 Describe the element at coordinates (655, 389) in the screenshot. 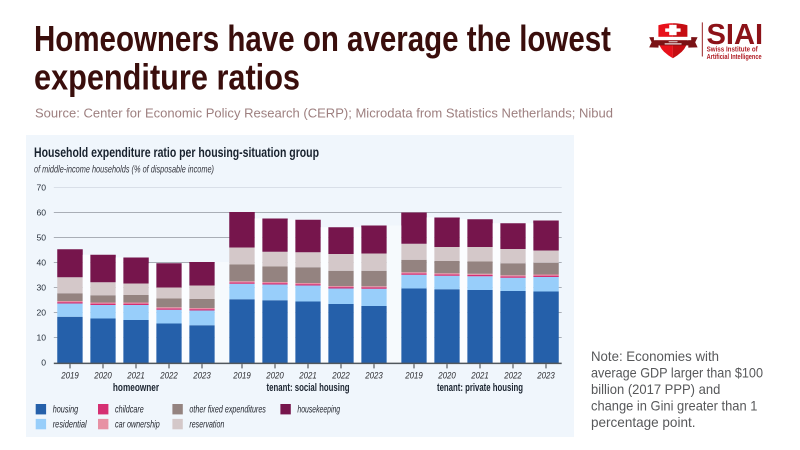

I see `svg-text: billion (2017 PPP) and` at that location.